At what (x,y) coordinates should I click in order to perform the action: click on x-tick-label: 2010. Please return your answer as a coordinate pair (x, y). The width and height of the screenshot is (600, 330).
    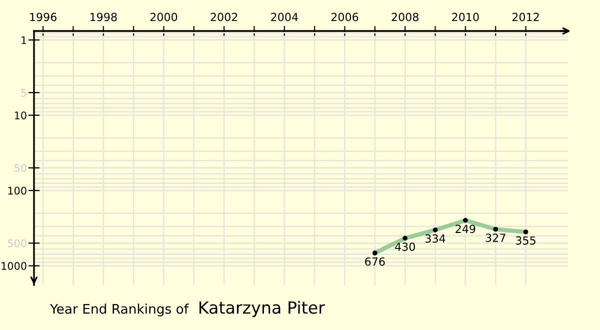
    Looking at the image, I should click on (465, 17).